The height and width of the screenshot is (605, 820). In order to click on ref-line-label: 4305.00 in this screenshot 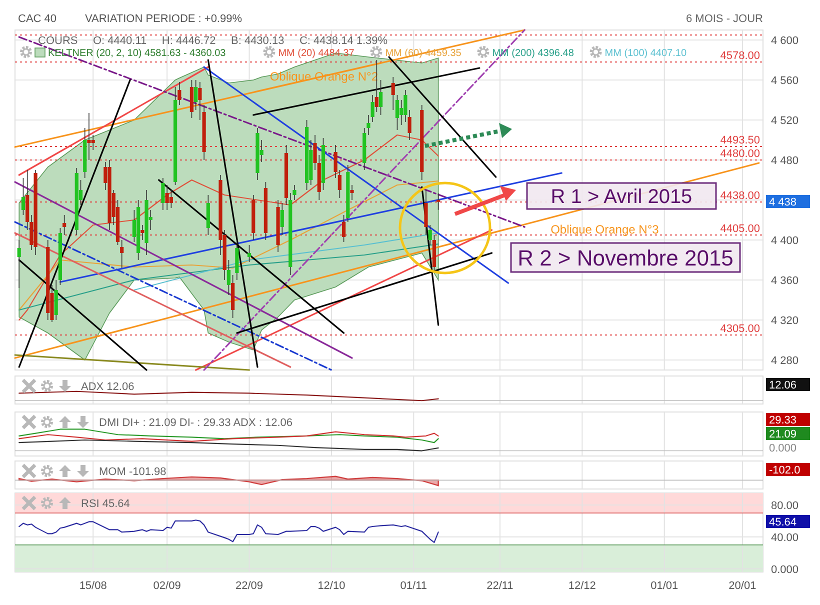, I will do `click(740, 329)`.